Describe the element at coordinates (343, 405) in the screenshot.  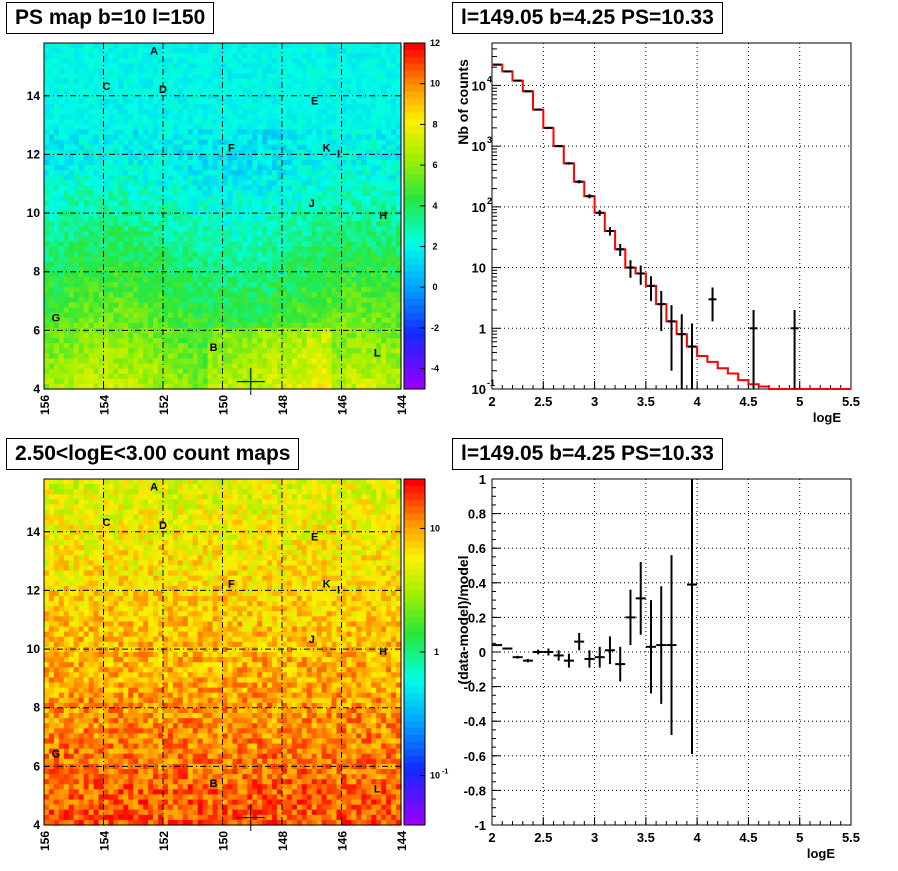
I see `ps-map-xtick-label: 146` at that location.